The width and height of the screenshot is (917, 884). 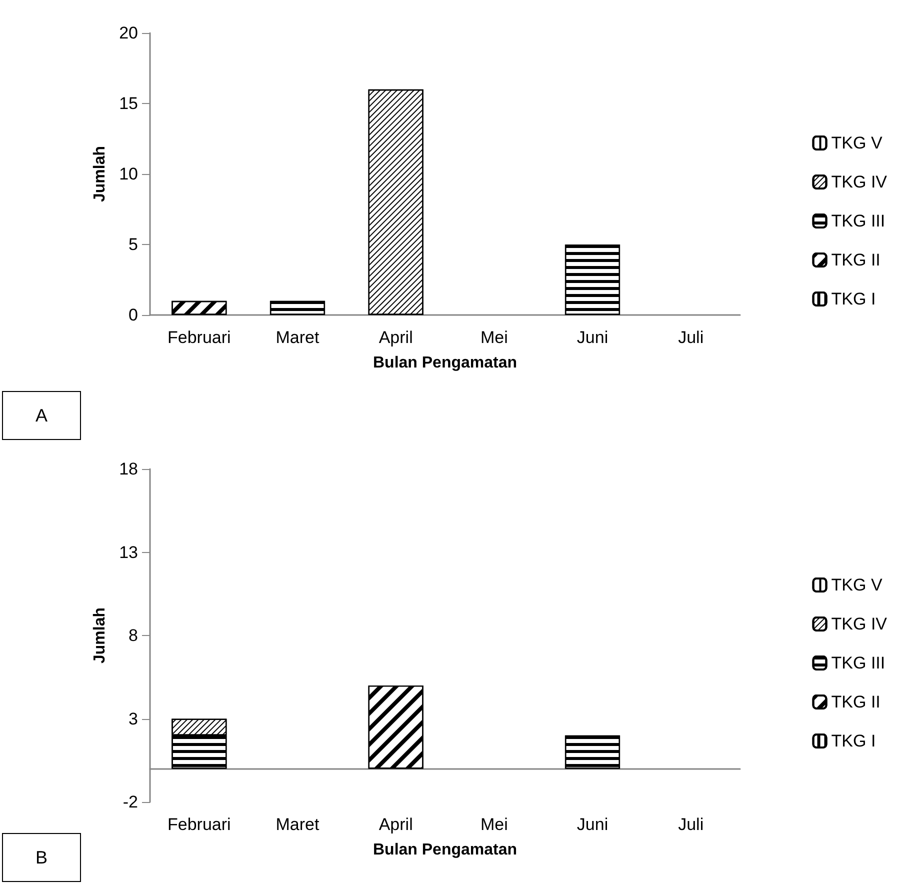 I want to click on y-tick-label: 13, so click(x=128, y=552).